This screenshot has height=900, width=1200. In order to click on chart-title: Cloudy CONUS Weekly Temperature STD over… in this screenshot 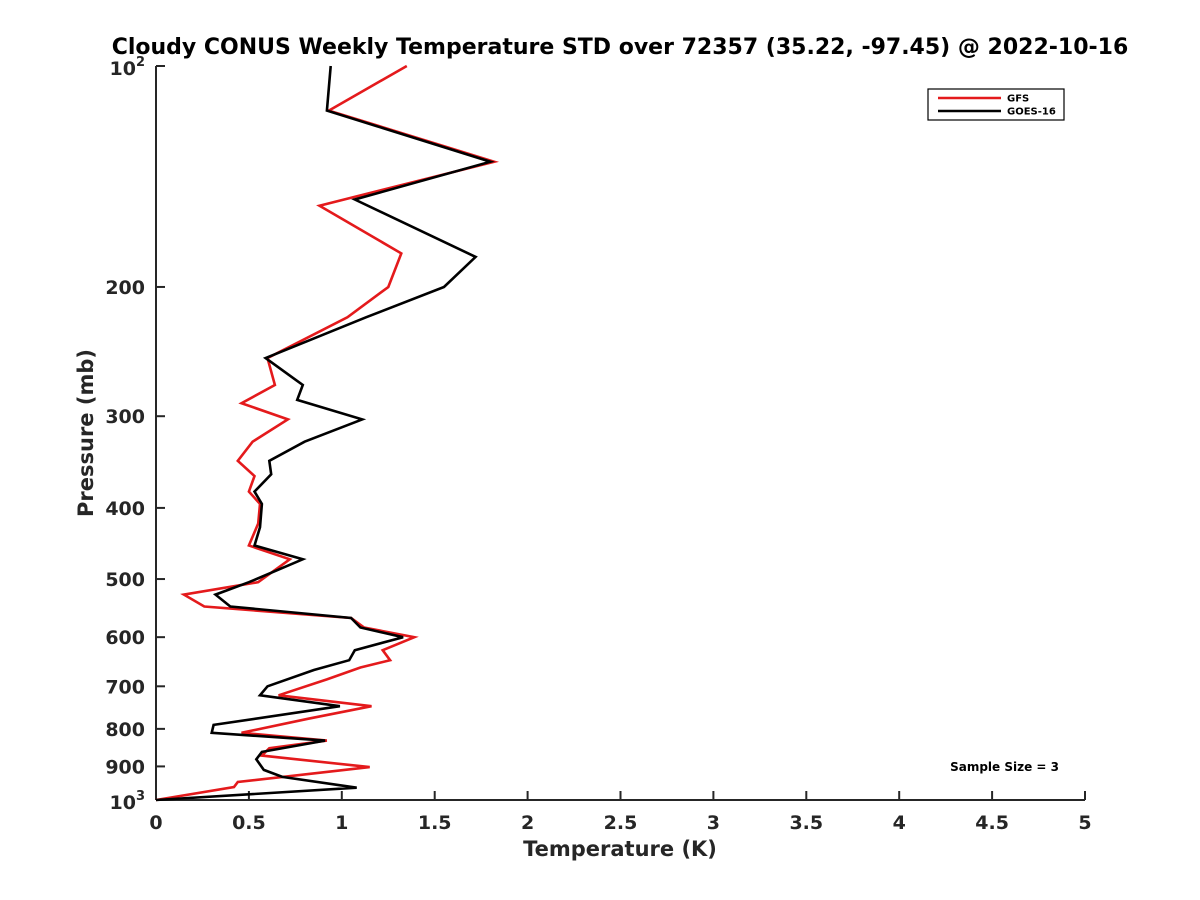, I will do `click(620, 47)`.